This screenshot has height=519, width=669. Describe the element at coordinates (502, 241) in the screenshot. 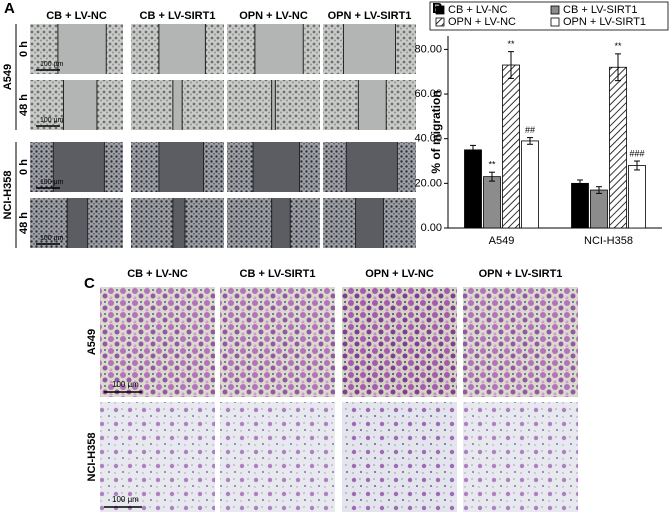

I see `x-tick-label: A549` at that location.